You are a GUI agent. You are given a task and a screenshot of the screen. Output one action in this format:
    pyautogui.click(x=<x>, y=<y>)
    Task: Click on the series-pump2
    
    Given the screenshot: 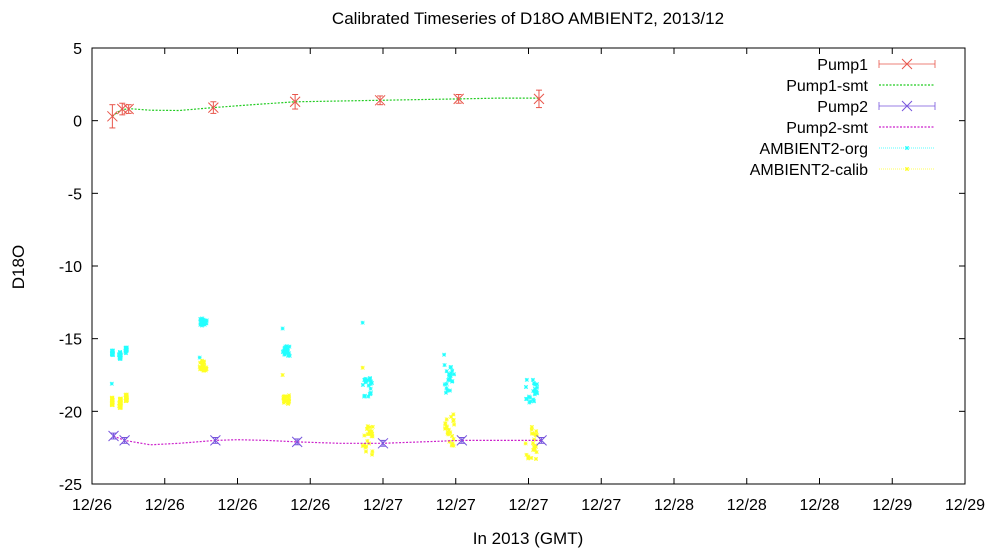 What is the action you would take?
    pyautogui.click(x=327, y=439)
    